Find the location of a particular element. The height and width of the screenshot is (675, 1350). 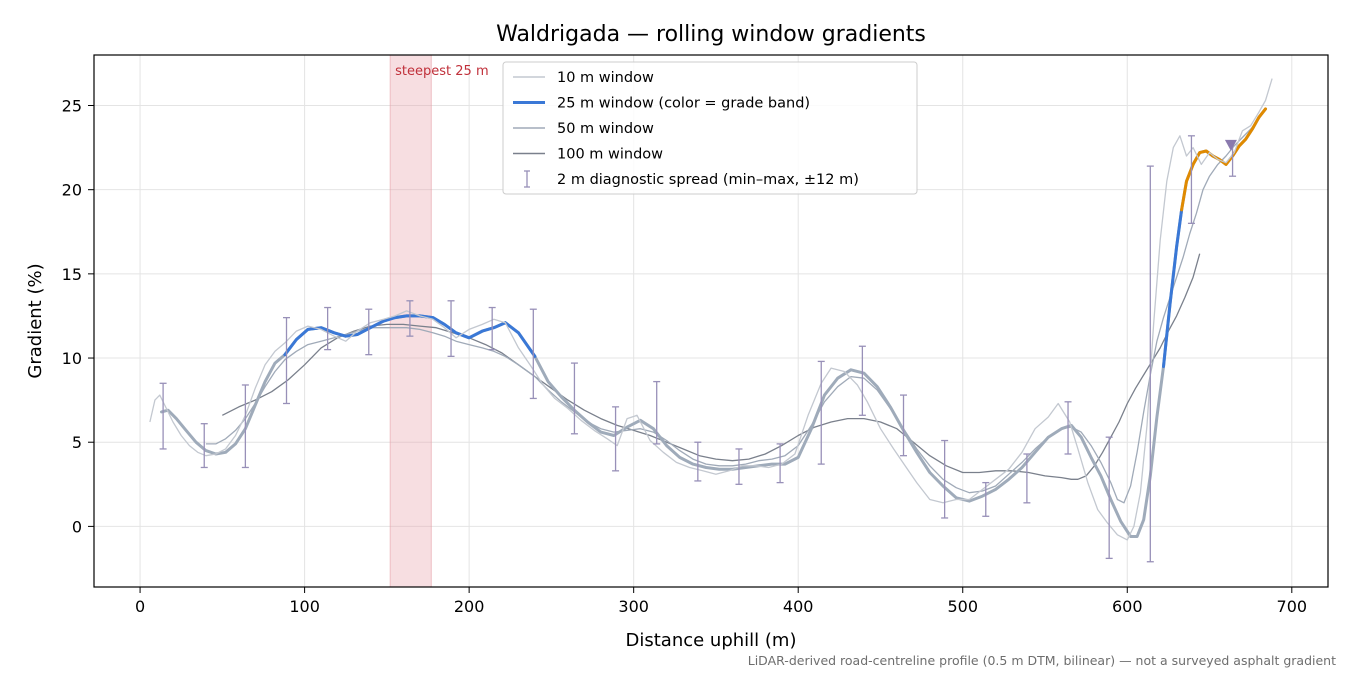

x-tick-label: 500 is located at coordinates (962, 606).